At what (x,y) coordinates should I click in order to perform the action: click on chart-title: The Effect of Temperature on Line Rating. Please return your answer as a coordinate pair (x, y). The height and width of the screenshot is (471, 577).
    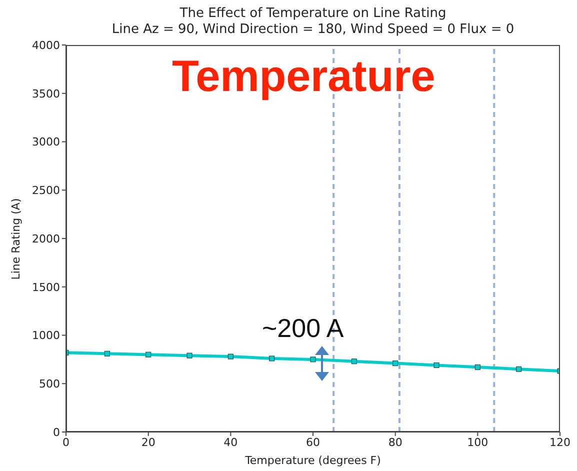
    Looking at the image, I should click on (313, 14).